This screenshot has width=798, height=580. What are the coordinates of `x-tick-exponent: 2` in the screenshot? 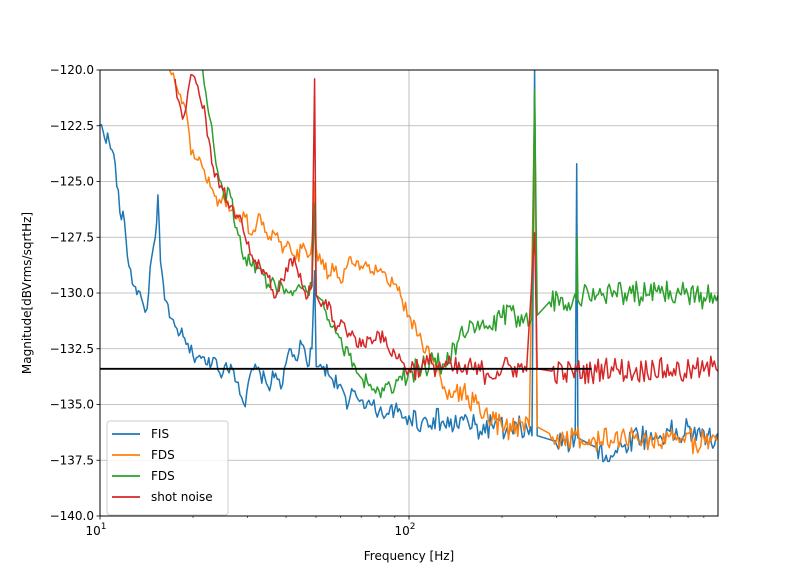 It's located at (413, 527).